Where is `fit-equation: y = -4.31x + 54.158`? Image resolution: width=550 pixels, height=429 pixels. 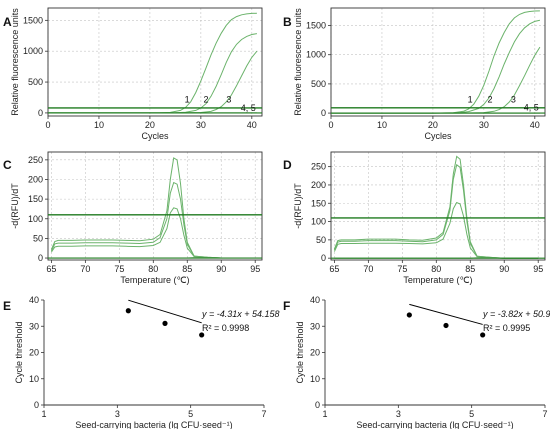 fit-equation: y = -4.31x + 54.158 is located at coordinates (240, 314).